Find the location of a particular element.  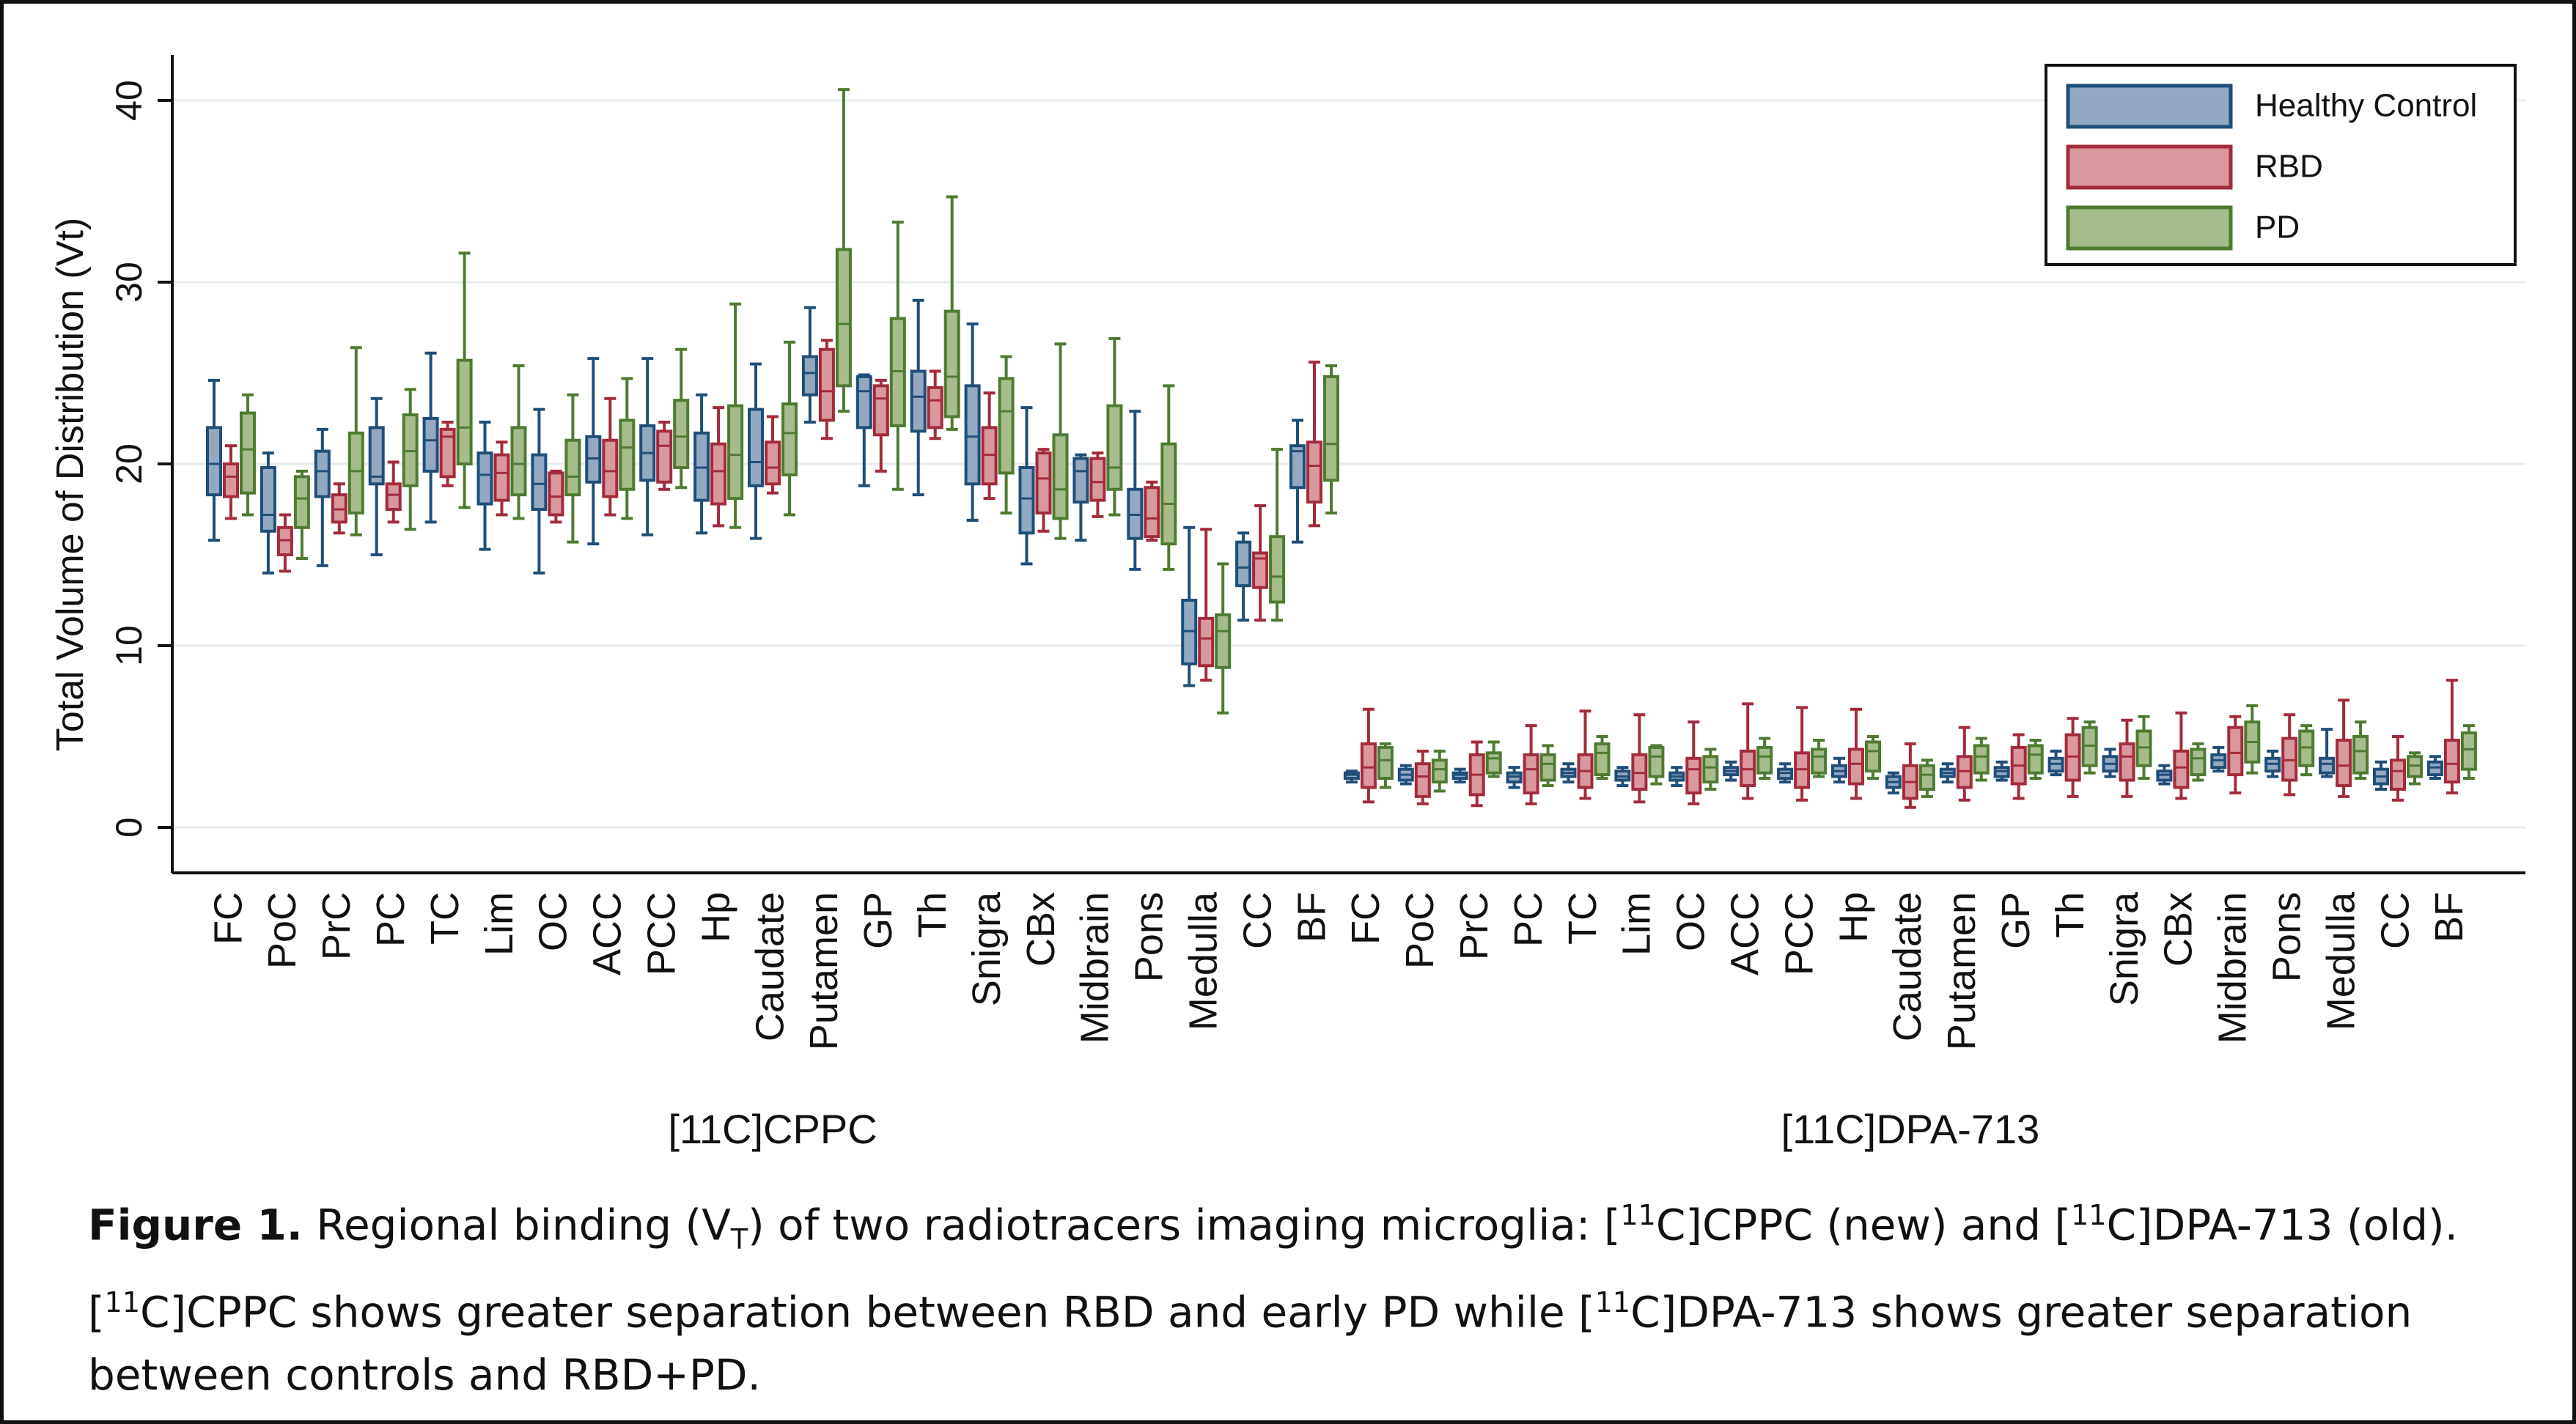

box-midbrain-pd is located at coordinates (1114, 426).